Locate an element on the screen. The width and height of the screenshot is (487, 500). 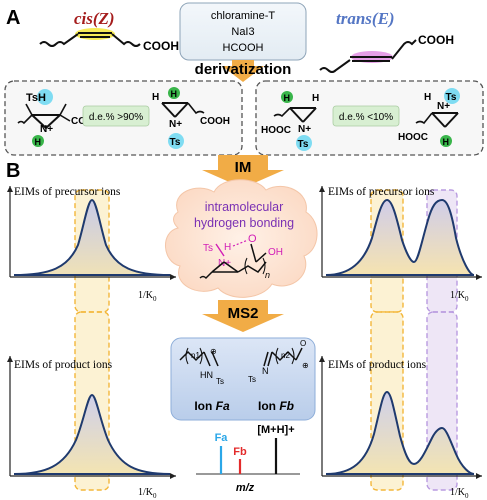
cis-h-1: H is located at coordinates (38, 142).